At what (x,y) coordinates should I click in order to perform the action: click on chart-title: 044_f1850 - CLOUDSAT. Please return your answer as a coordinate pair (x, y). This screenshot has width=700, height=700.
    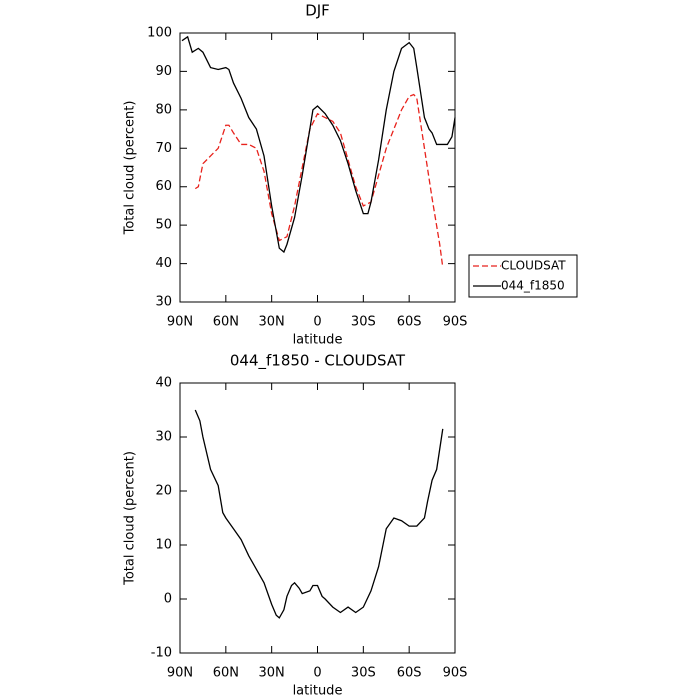
    Looking at the image, I should click on (318, 361).